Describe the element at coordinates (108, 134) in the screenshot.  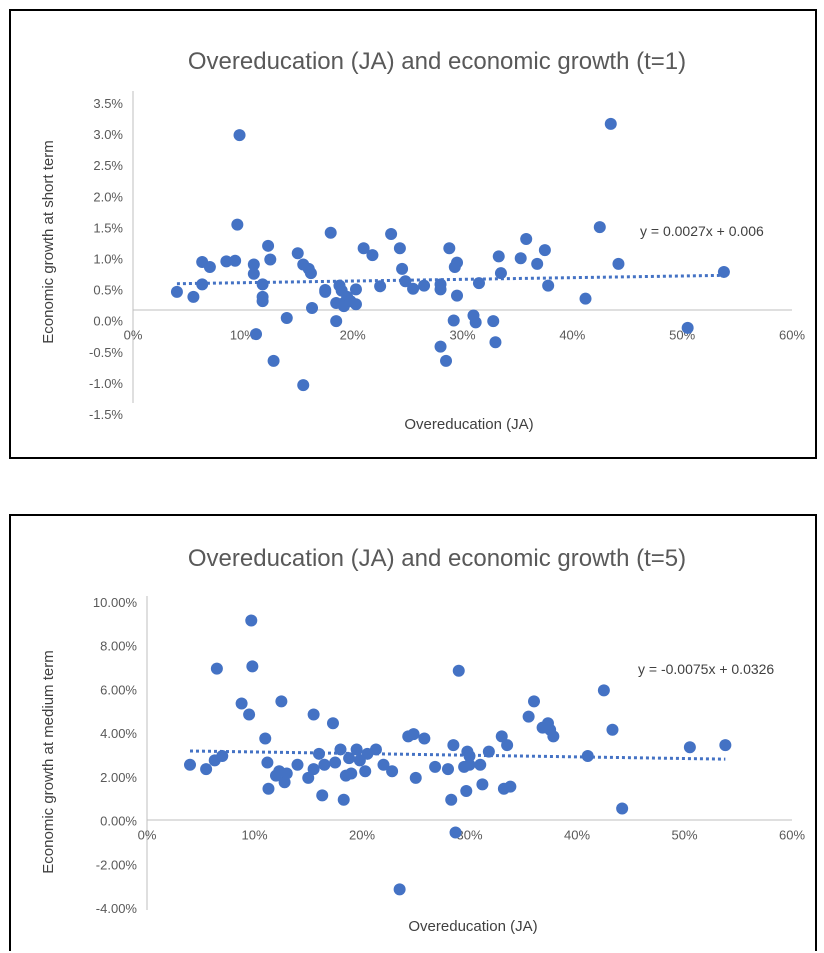
I see `y-tick-label: 3.0%` at that location.